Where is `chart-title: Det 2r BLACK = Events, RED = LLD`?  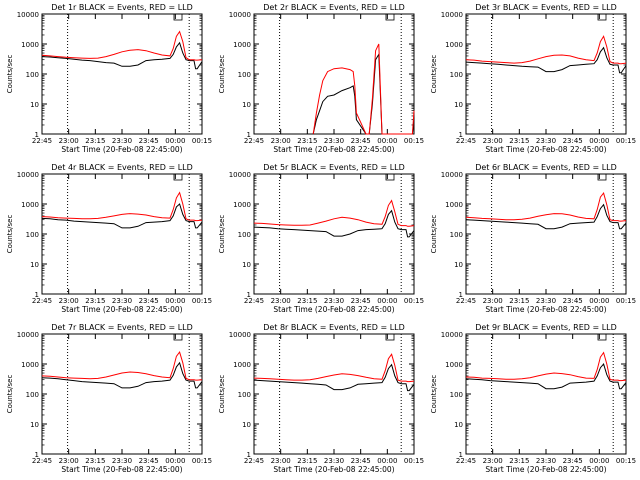 chart-title: Det 2r BLACK = Events, RED = LLD is located at coordinates (334, 7).